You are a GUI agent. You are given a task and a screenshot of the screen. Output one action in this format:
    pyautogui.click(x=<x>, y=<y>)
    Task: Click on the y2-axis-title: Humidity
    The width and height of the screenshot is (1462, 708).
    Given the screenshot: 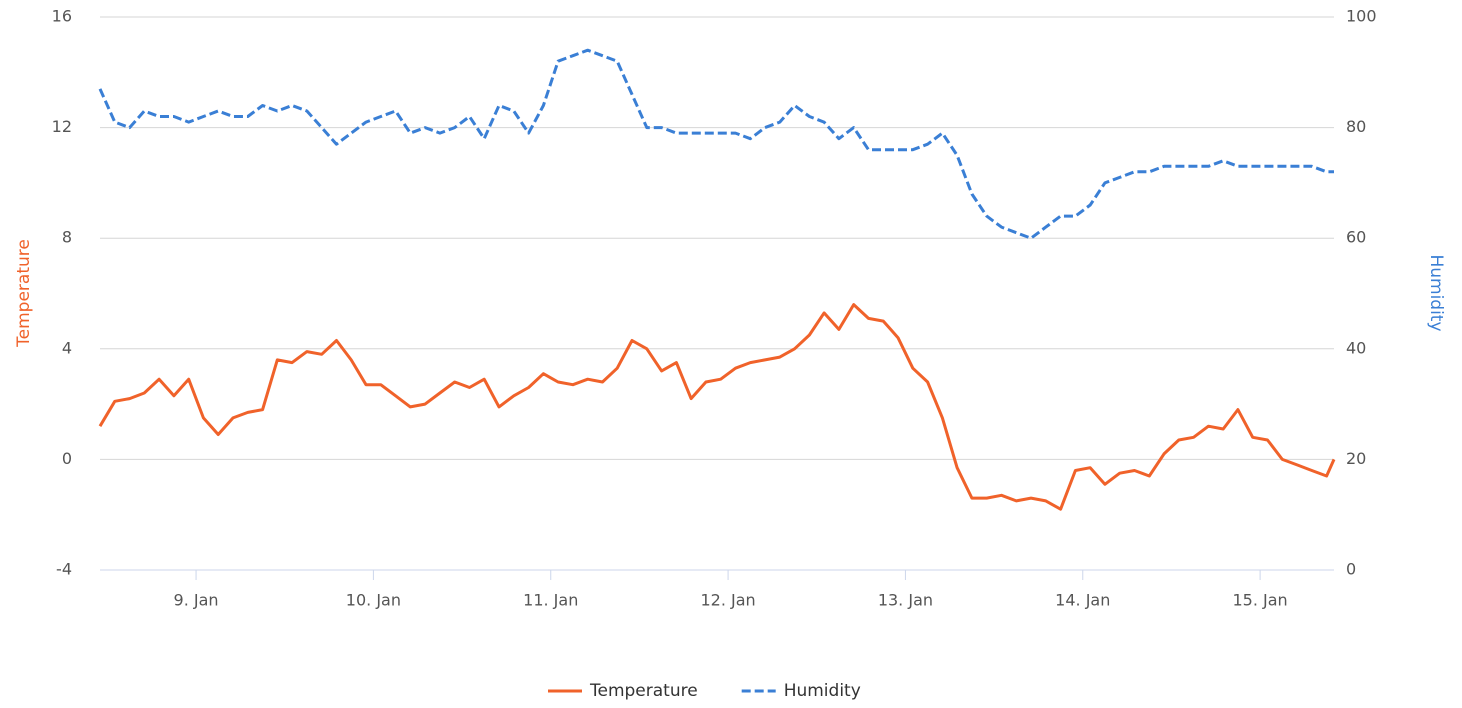 What is the action you would take?
    pyautogui.click(x=1436, y=292)
    